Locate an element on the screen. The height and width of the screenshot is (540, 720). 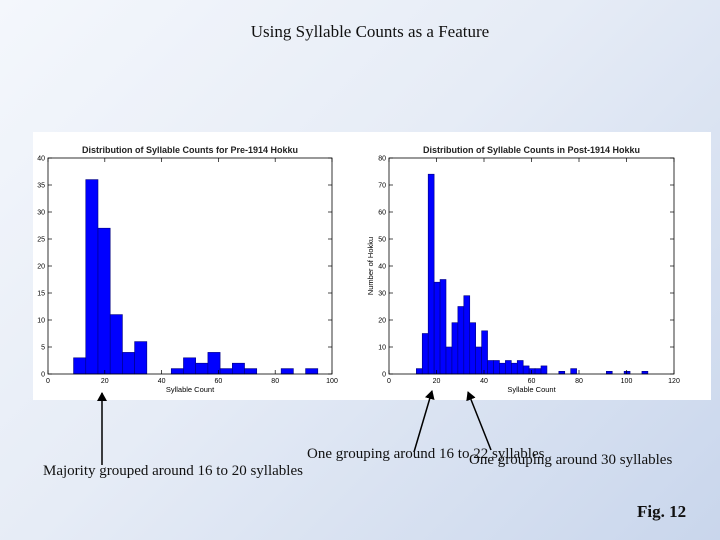
arrow-post1914-peak-b is located at coordinates (479, 421).